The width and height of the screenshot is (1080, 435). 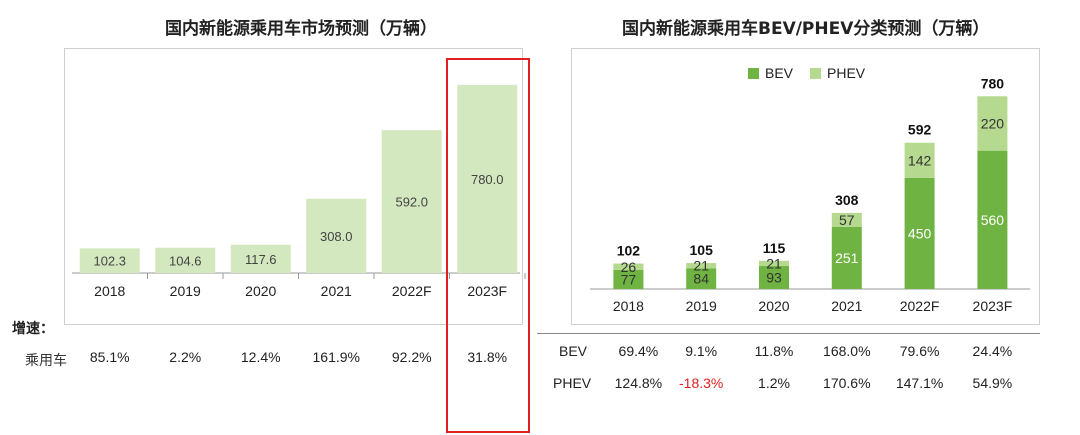 What do you see at coordinates (638, 383) in the screenshot?
I see `phev-growth-cell: 124.8%` at bounding box center [638, 383].